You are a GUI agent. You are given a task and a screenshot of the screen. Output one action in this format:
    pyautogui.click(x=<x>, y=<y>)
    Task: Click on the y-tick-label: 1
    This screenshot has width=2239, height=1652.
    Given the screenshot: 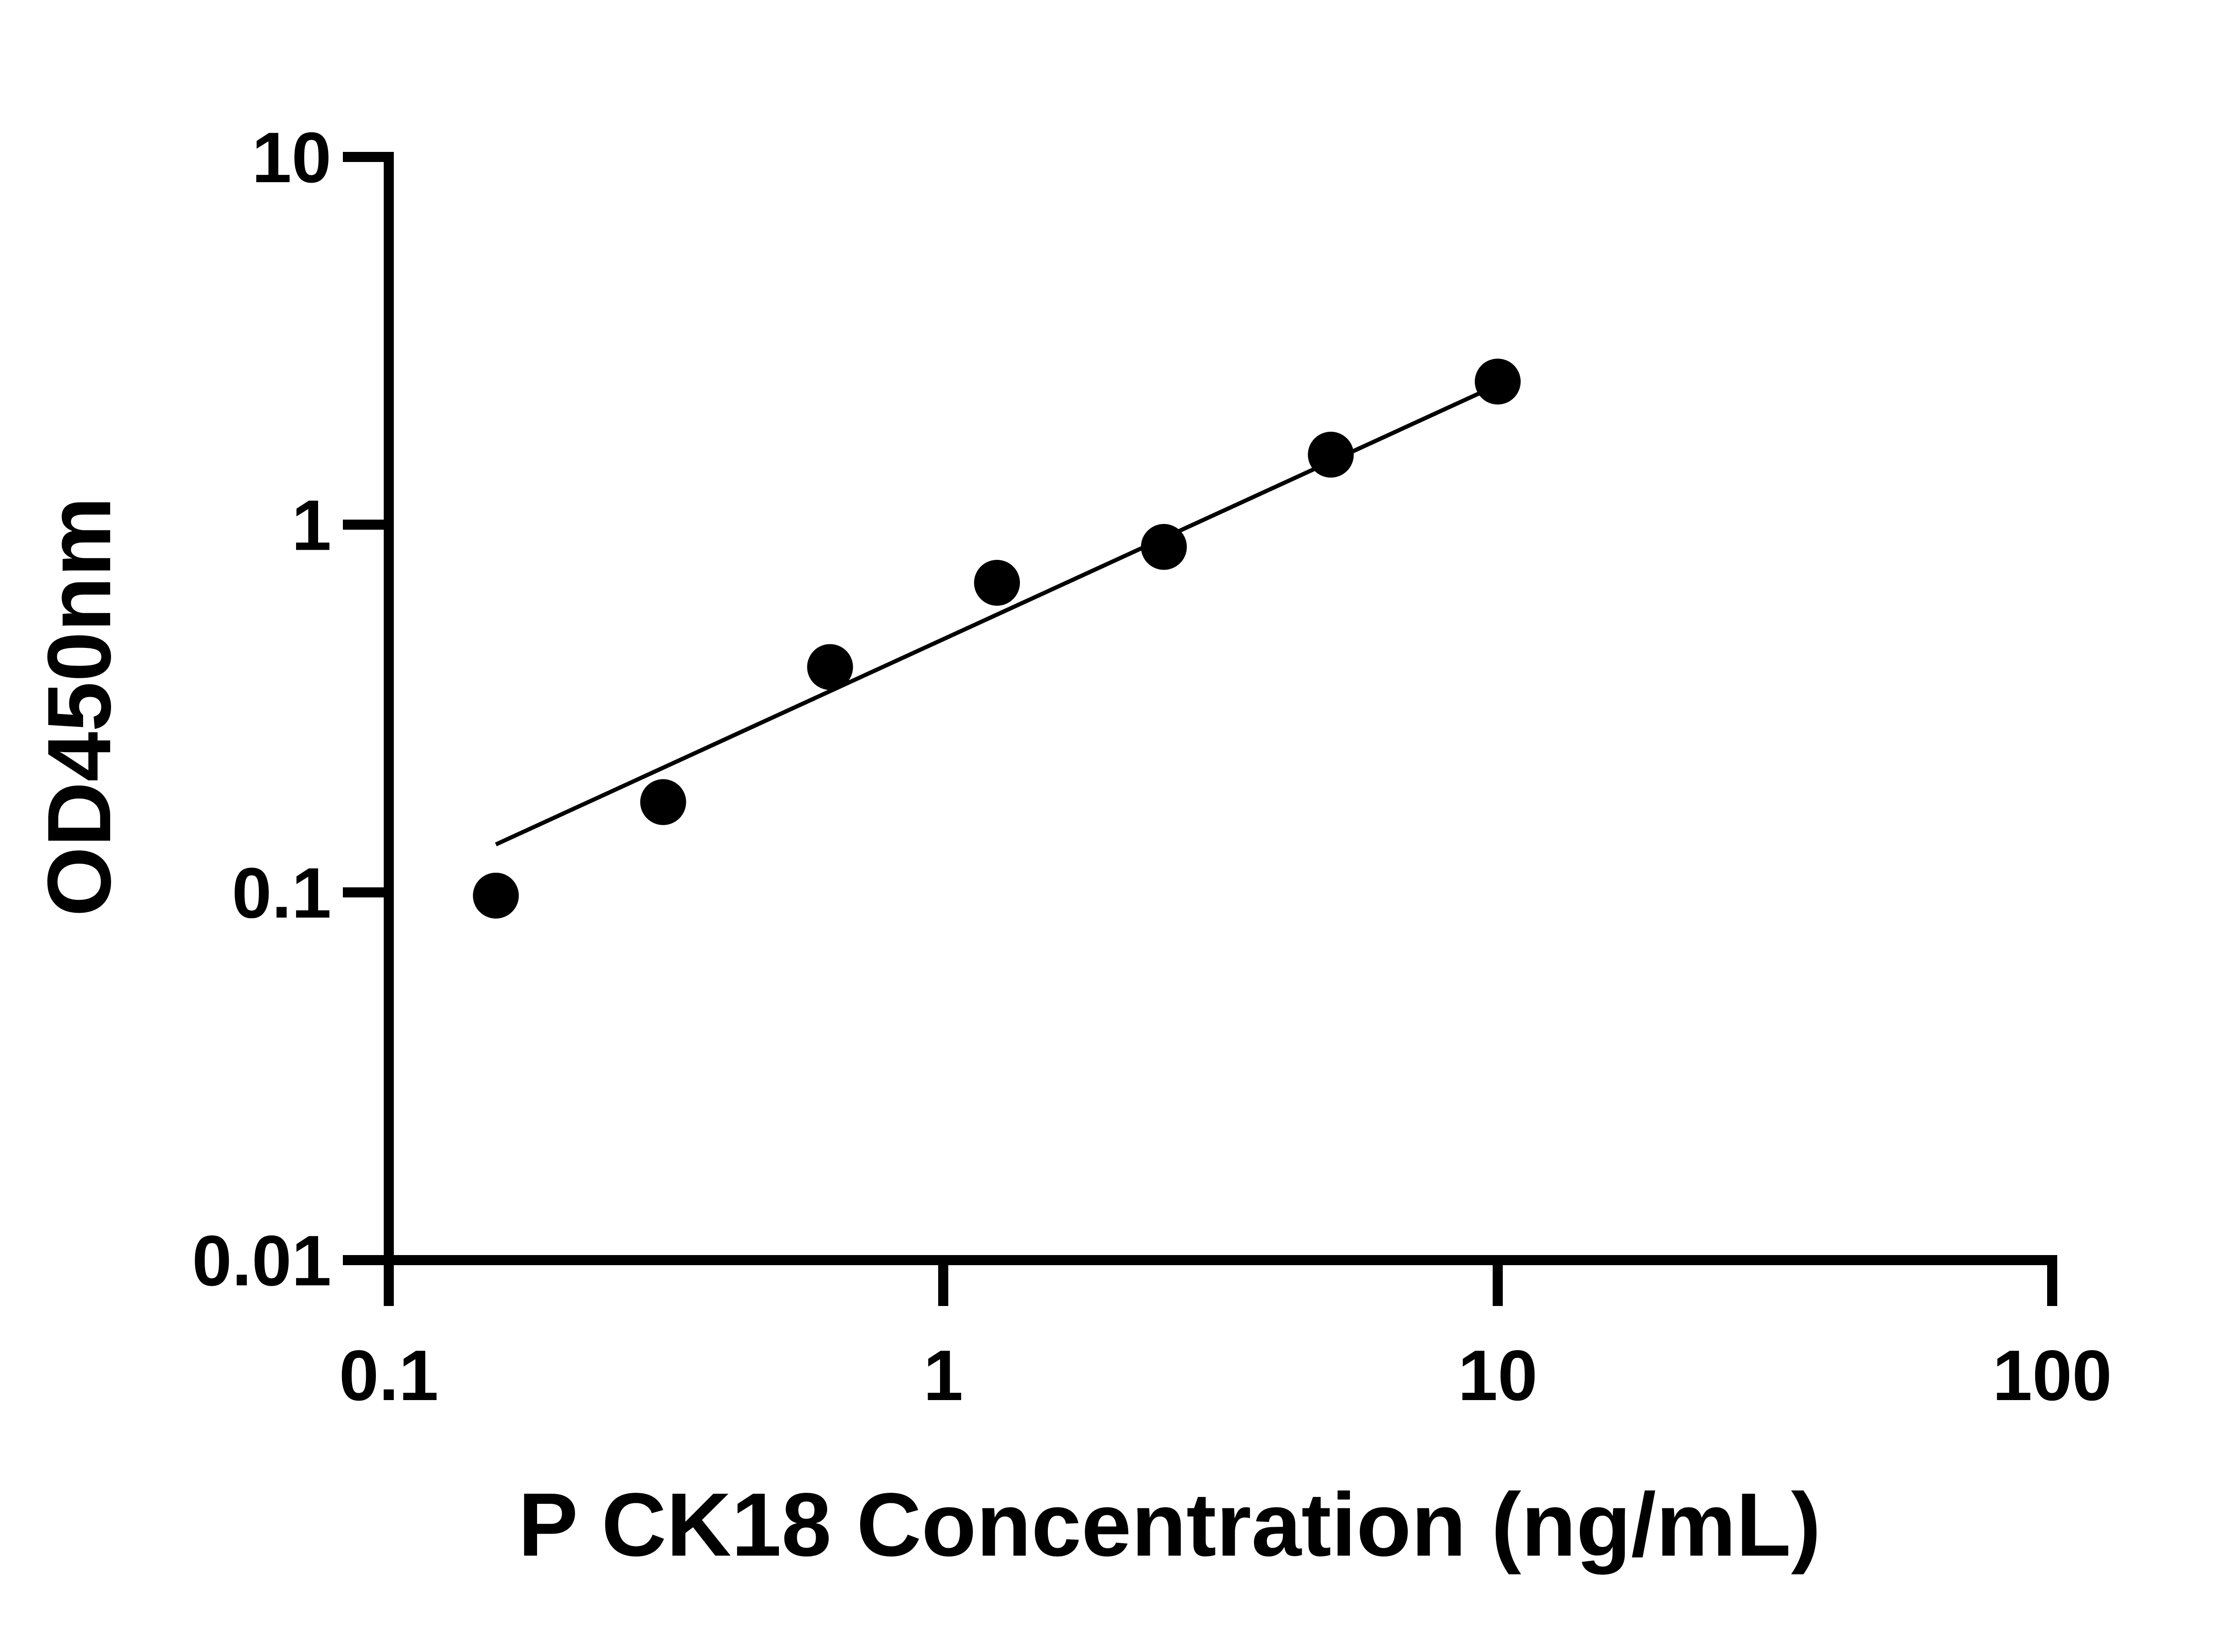 What is the action you would take?
    pyautogui.click(x=311, y=525)
    